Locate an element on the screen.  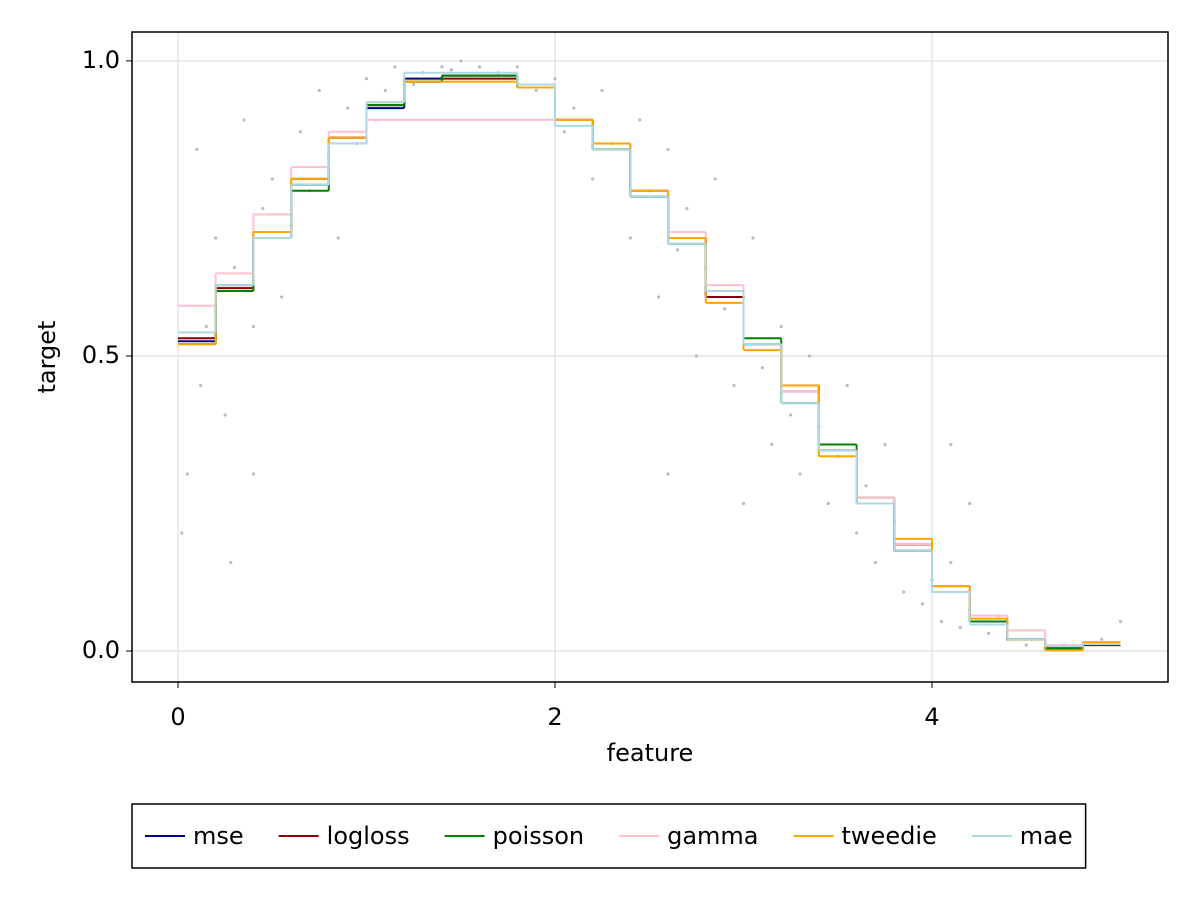
x-axis-label: feature is located at coordinates (650, 753).